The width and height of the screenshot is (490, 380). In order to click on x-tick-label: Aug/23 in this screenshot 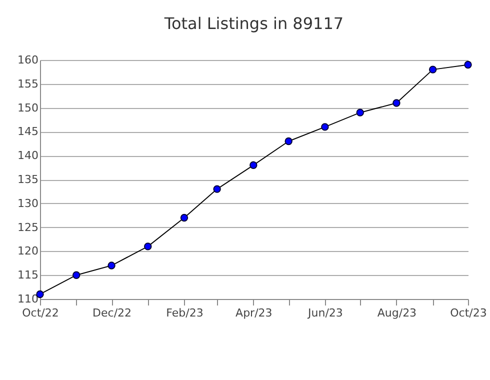, I will do `click(397, 313)`.